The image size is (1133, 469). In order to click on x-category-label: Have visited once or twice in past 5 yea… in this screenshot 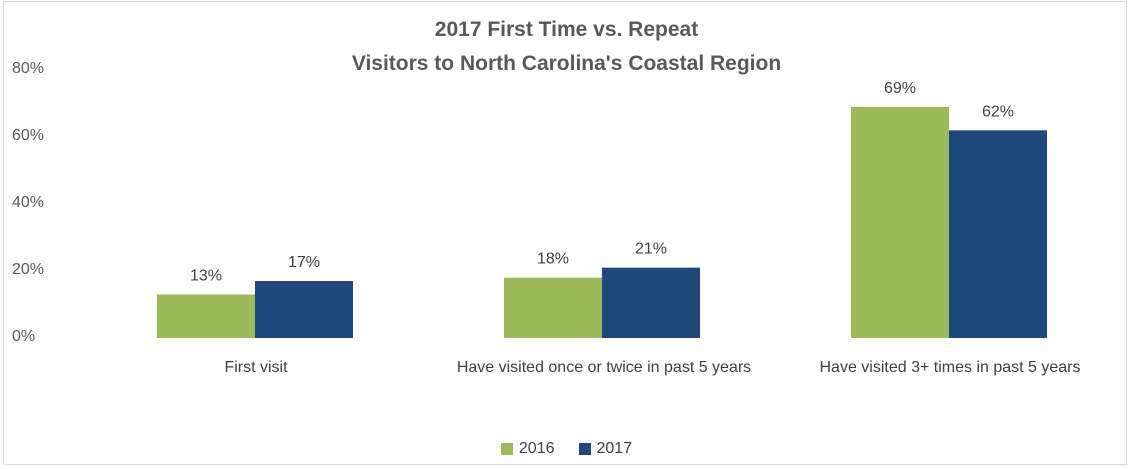, I will do `click(604, 367)`.